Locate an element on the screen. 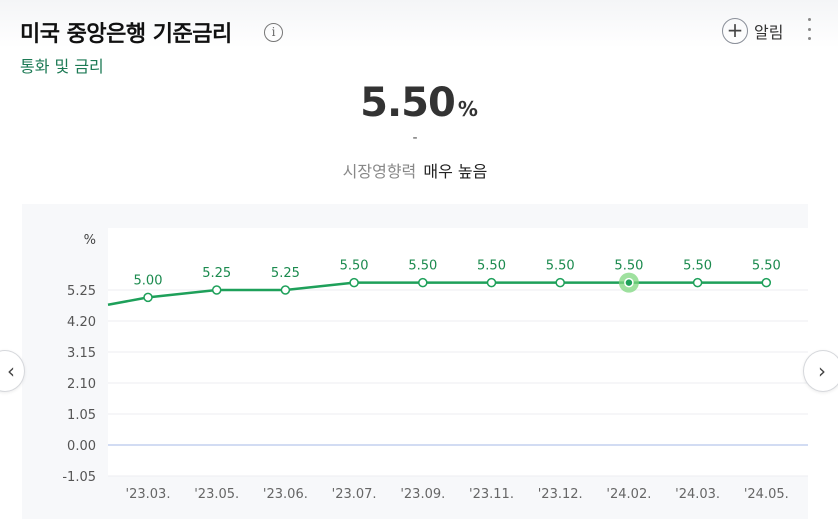  x-tick-label: '23.03. is located at coordinates (148, 494).